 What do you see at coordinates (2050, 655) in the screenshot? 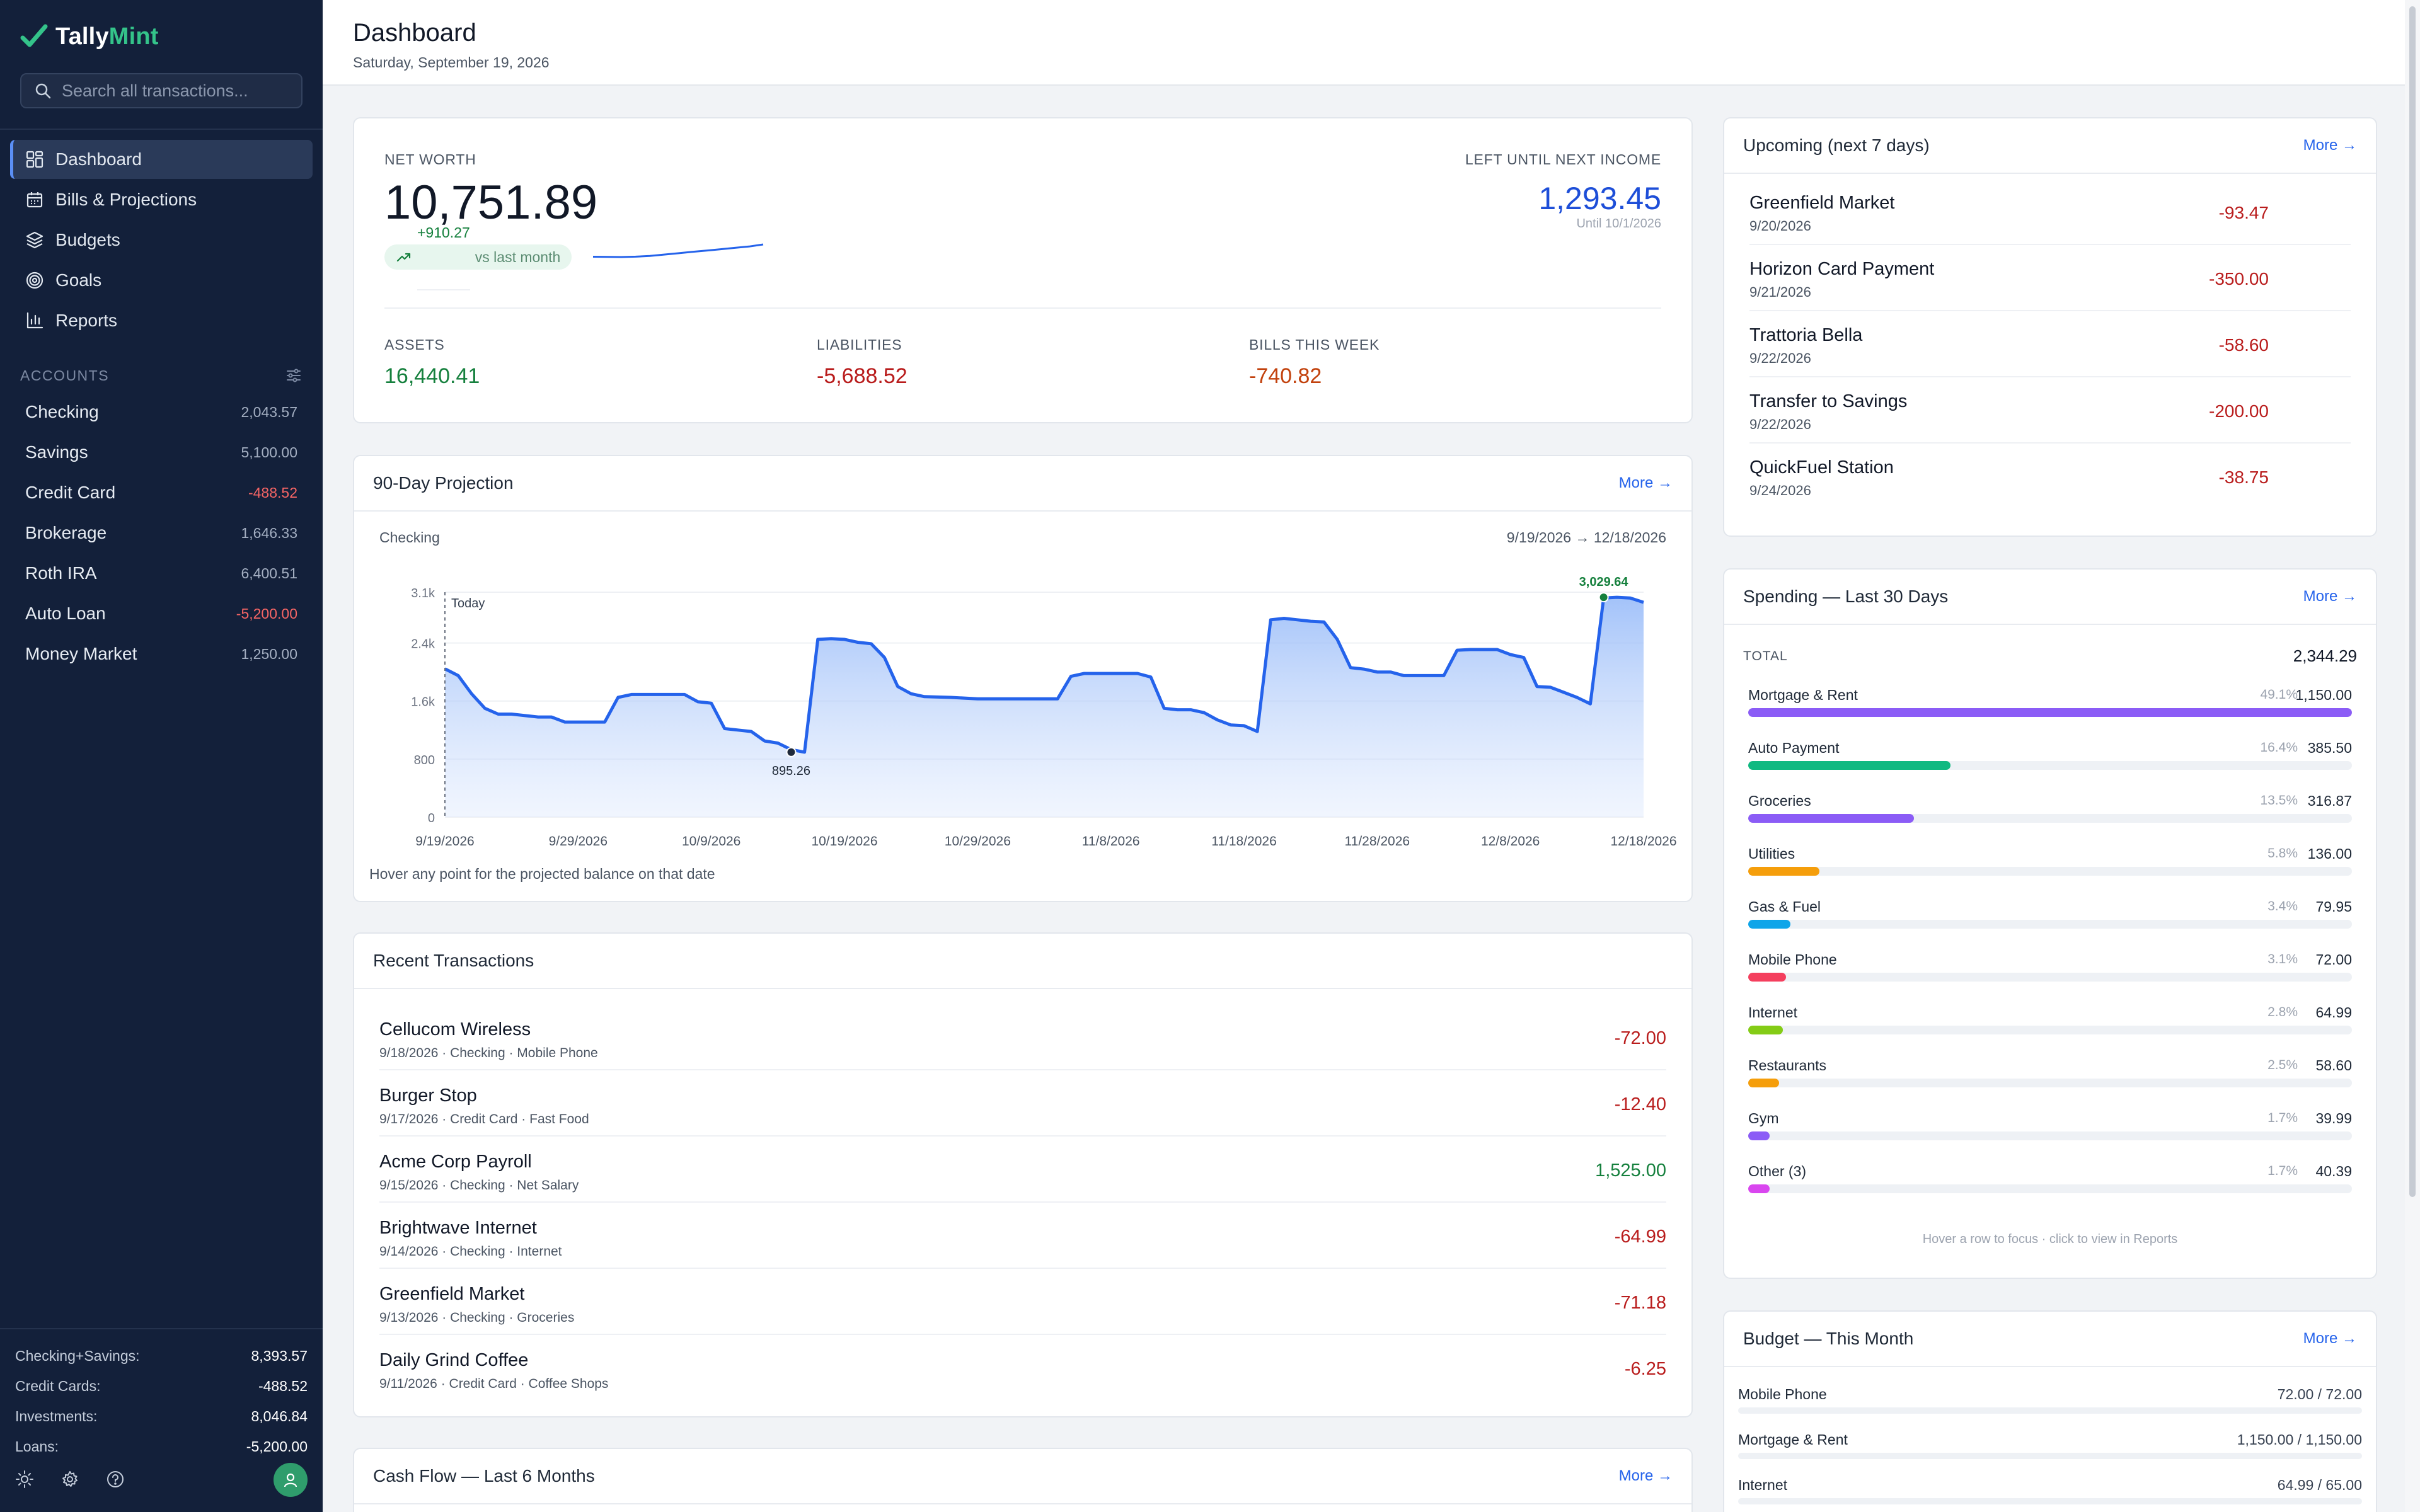
I see `spending-total: TOTAL 2,344.29` at bounding box center [2050, 655].